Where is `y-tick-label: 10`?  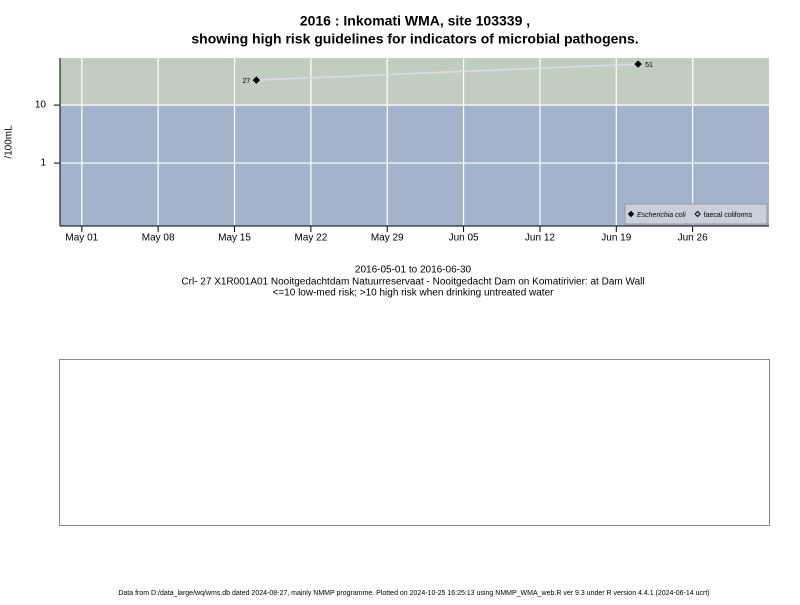 y-tick-label: 10 is located at coordinates (41, 105).